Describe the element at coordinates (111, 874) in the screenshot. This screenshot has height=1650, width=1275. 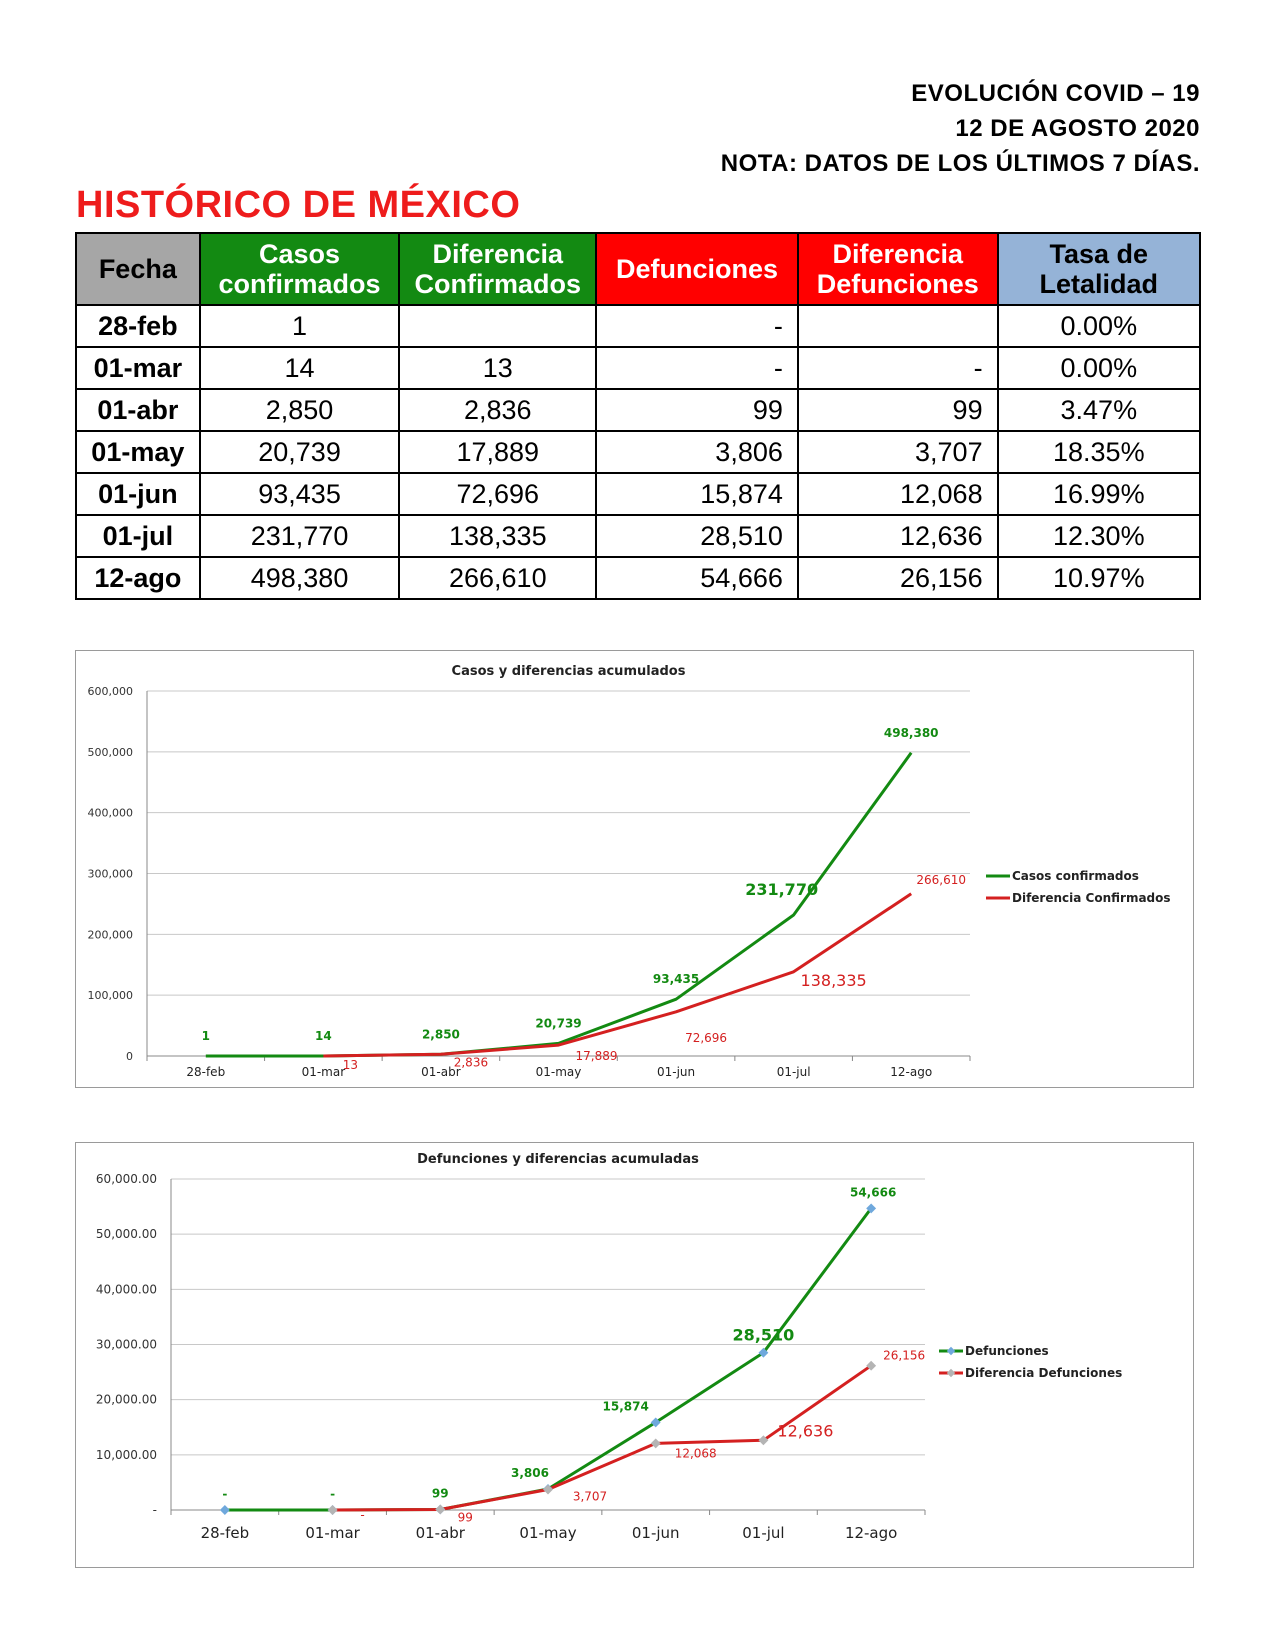
I see `y-tick-label: 300,000` at that location.